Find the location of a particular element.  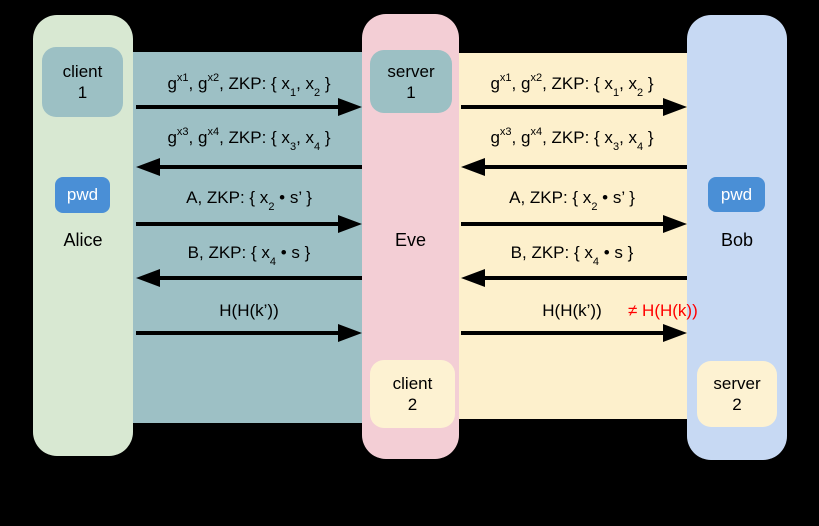

server-2-badge-line1: server is located at coordinates (737, 383).